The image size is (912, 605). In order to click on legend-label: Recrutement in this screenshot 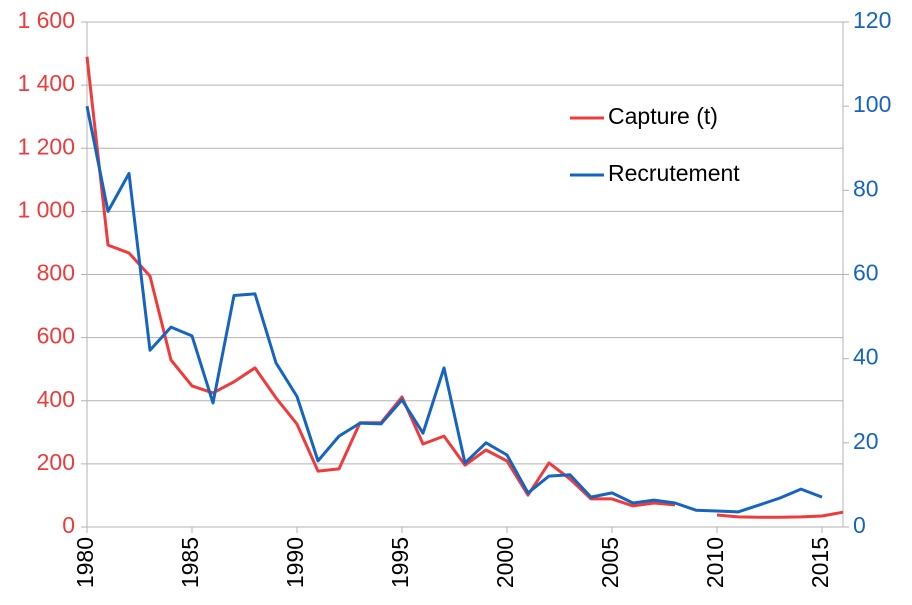, I will do `click(674, 173)`.